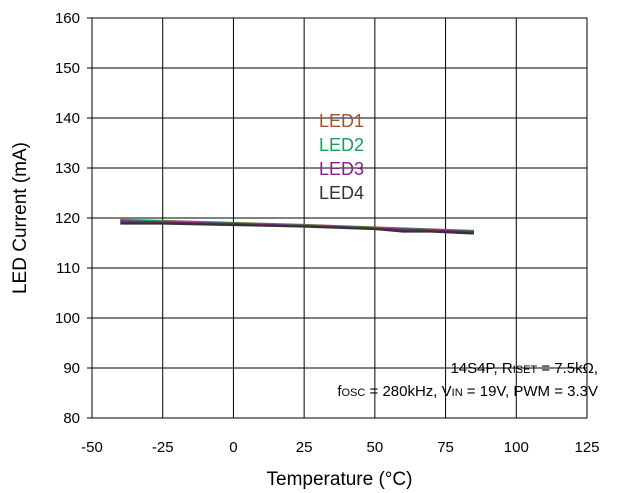  What do you see at coordinates (341, 157) in the screenshot?
I see `legend: LED1 LED2 LED3 LED4` at bounding box center [341, 157].